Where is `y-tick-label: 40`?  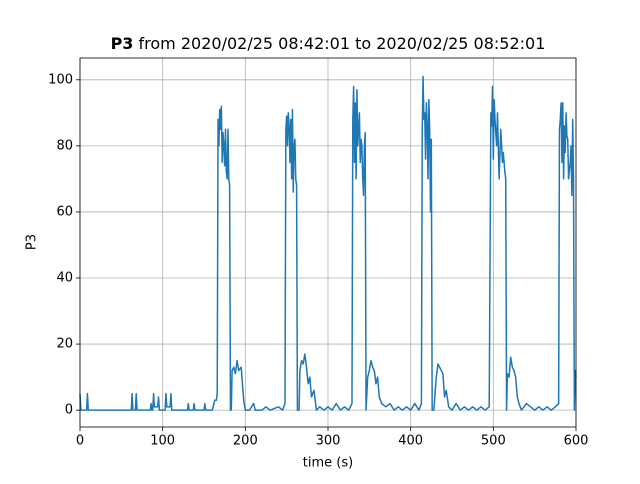
y-tick-label: 40 is located at coordinates (64, 278).